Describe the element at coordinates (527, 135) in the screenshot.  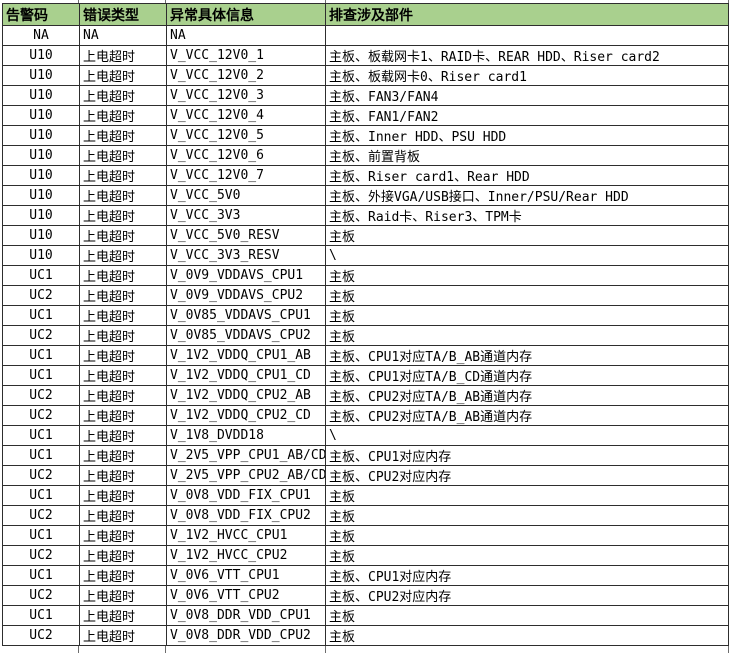
I see `cell-parts: 主板、Inner HDD、PSU HDD` at that location.